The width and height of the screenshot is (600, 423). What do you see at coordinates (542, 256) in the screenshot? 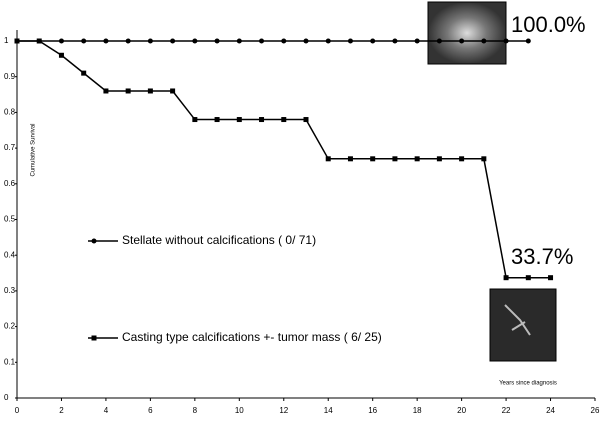
I see `annotation: 33.7%` at bounding box center [542, 256].